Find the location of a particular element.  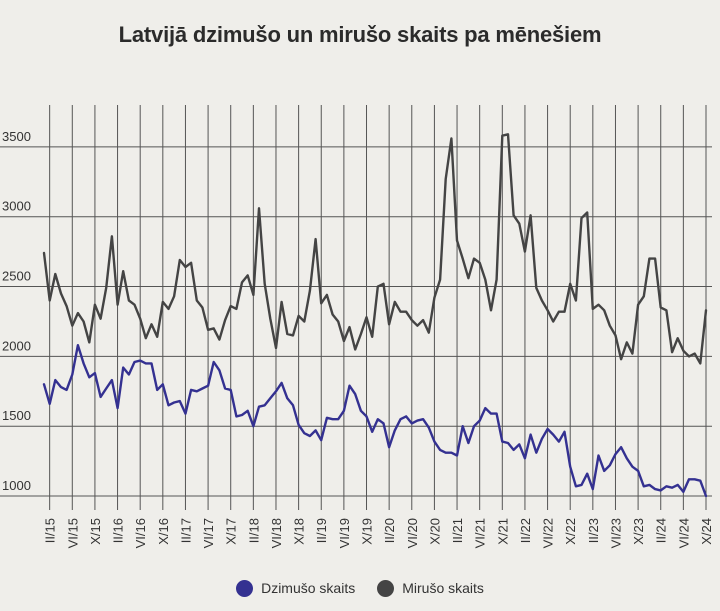

legend-label-births: Dzimušo skaits is located at coordinates (308, 588).